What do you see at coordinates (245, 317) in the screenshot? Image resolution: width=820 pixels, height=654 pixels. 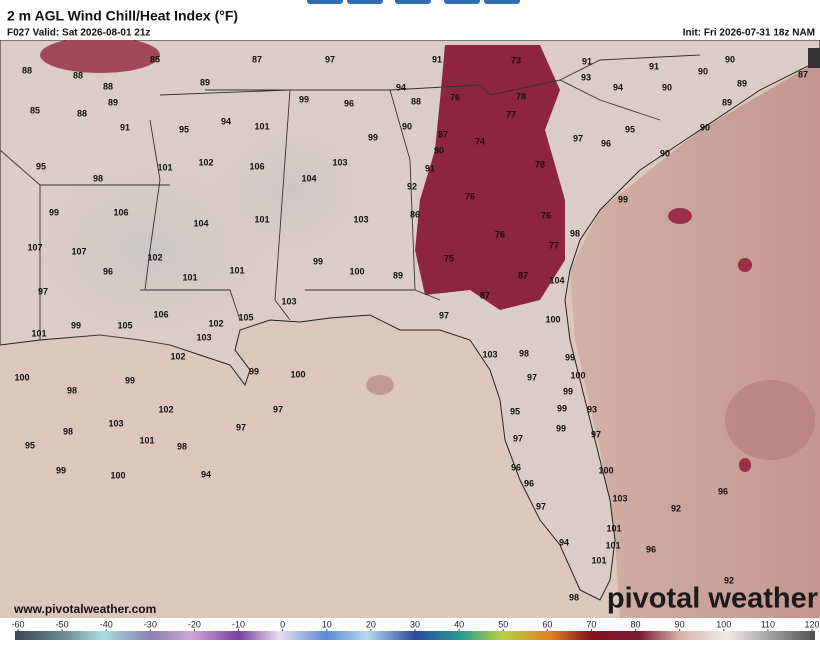 I see `station-value: 105` at bounding box center [245, 317].